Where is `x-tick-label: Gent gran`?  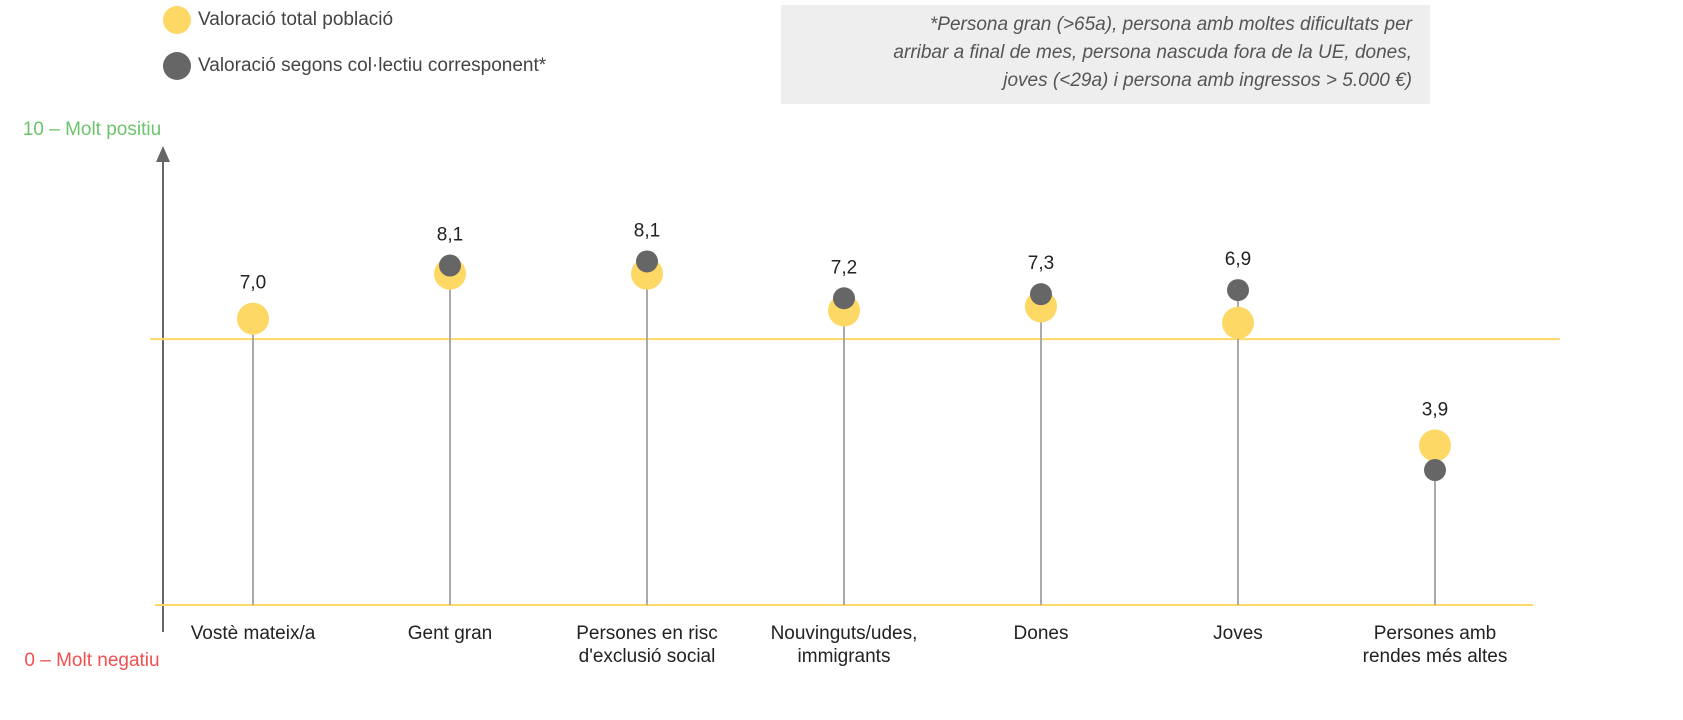
x-tick-label: Gent gran is located at coordinates (450, 633).